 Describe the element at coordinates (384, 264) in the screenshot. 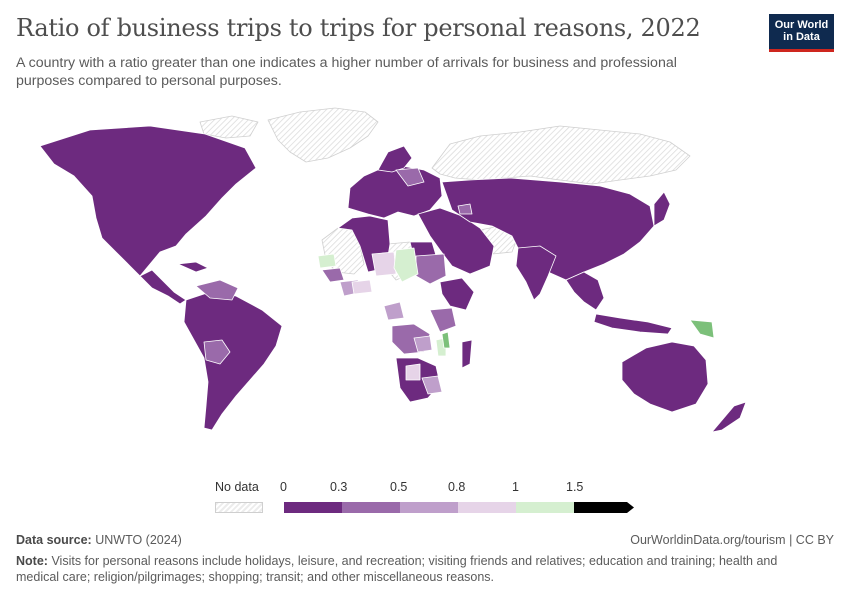

I see `niger` at that location.